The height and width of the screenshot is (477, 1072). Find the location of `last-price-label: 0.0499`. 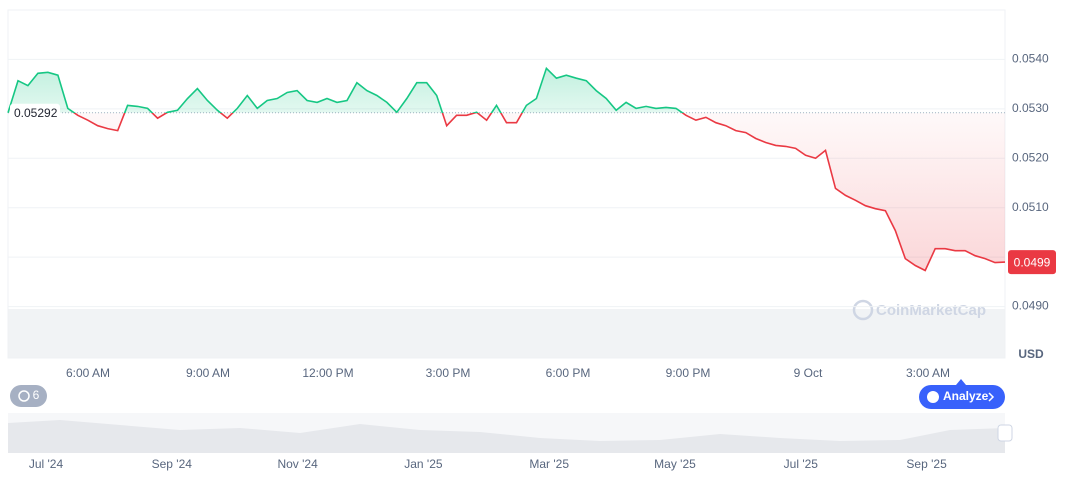

last-price-label: 0.0499 is located at coordinates (1032, 262).